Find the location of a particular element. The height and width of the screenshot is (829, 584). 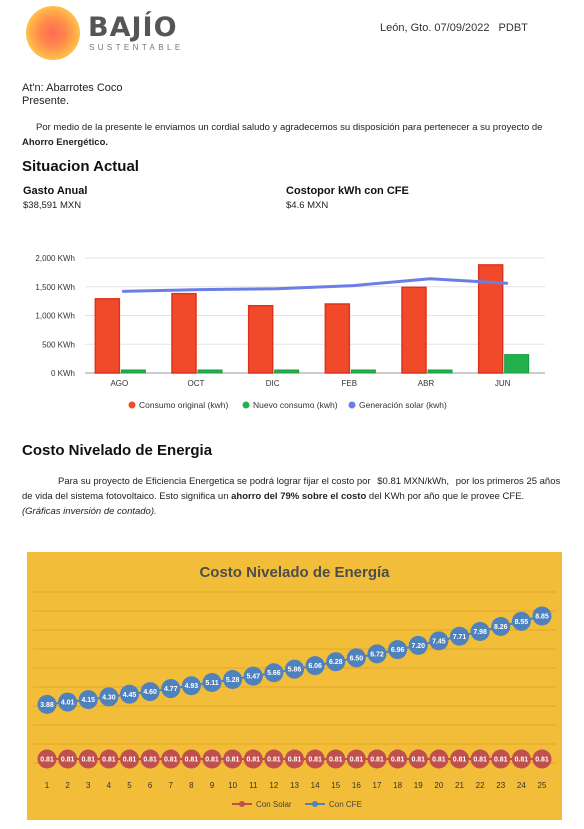

x-tick-label: 22 is located at coordinates (480, 785).